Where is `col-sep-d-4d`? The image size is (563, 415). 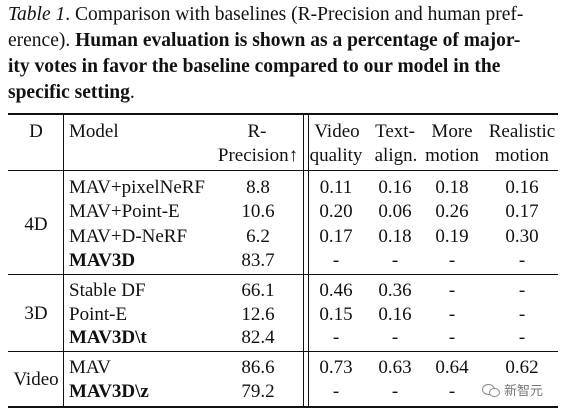
col-sep-d-4d is located at coordinates (63, 222).